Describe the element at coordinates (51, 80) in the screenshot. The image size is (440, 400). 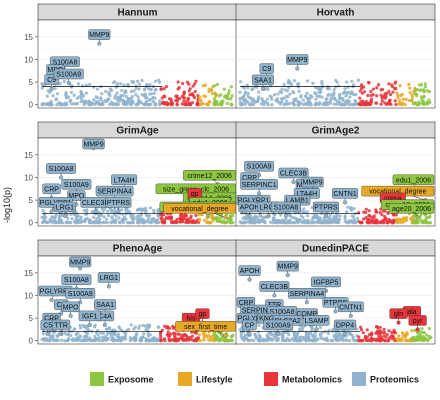
I see `label-text: C9` at that location.